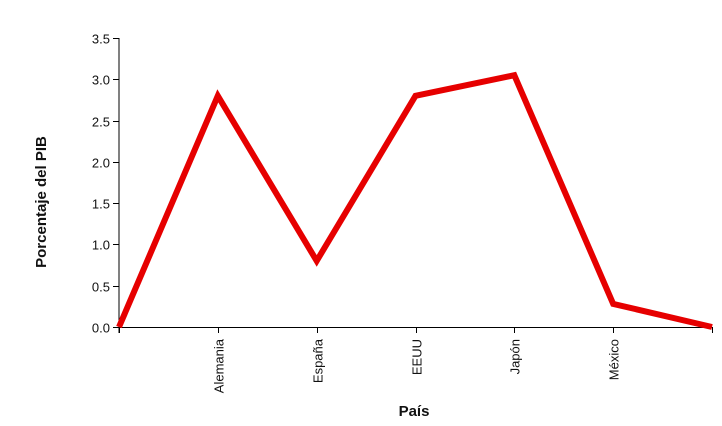  What do you see at coordinates (219, 365) in the screenshot?
I see `x-tick-label: Alemania` at bounding box center [219, 365].